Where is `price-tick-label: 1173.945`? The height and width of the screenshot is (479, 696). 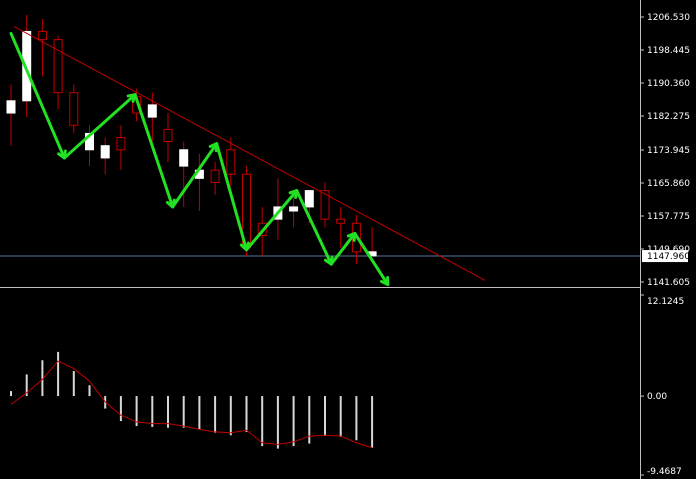
price-tick-label: 1173.945 is located at coordinates (668, 151).